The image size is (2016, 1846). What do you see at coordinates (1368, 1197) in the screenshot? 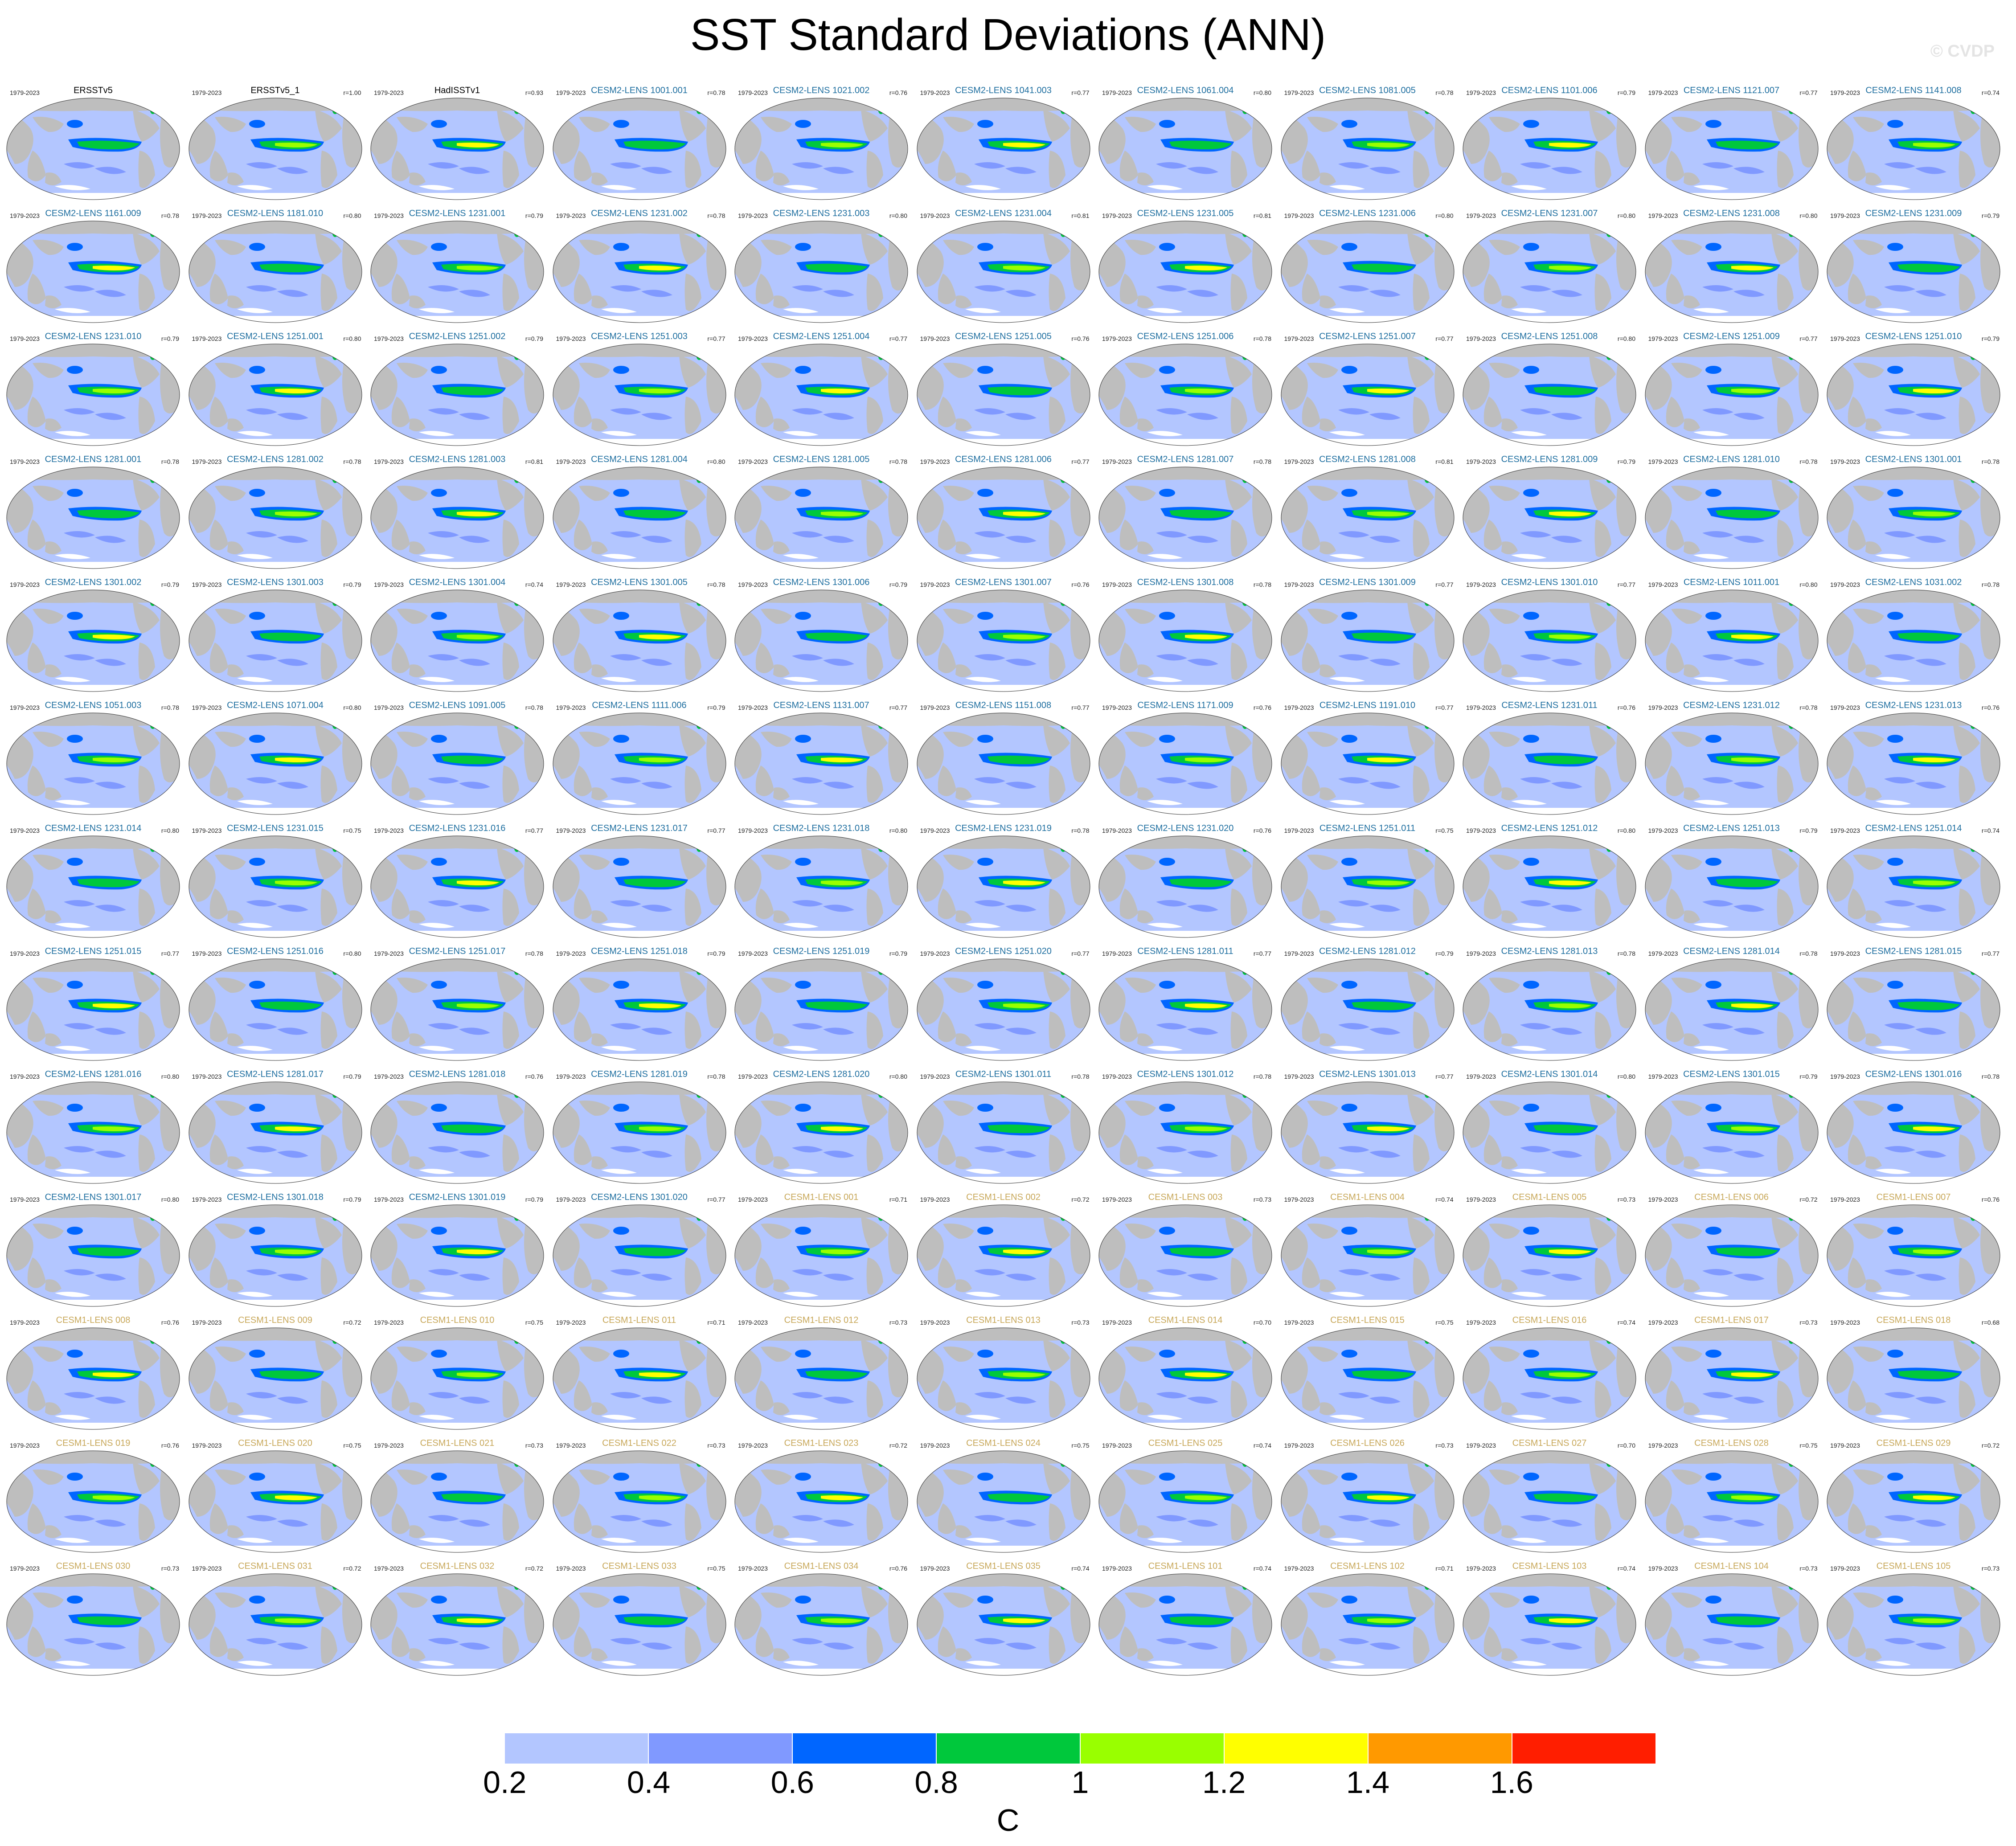
I see `panel-title: CESM1-LENS 004` at bounding box center [1368, 1197].